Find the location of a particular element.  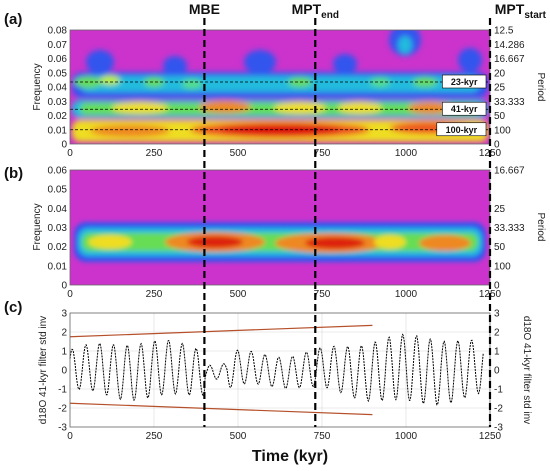

envelope-lower-line is located at coordinates (221, 409).